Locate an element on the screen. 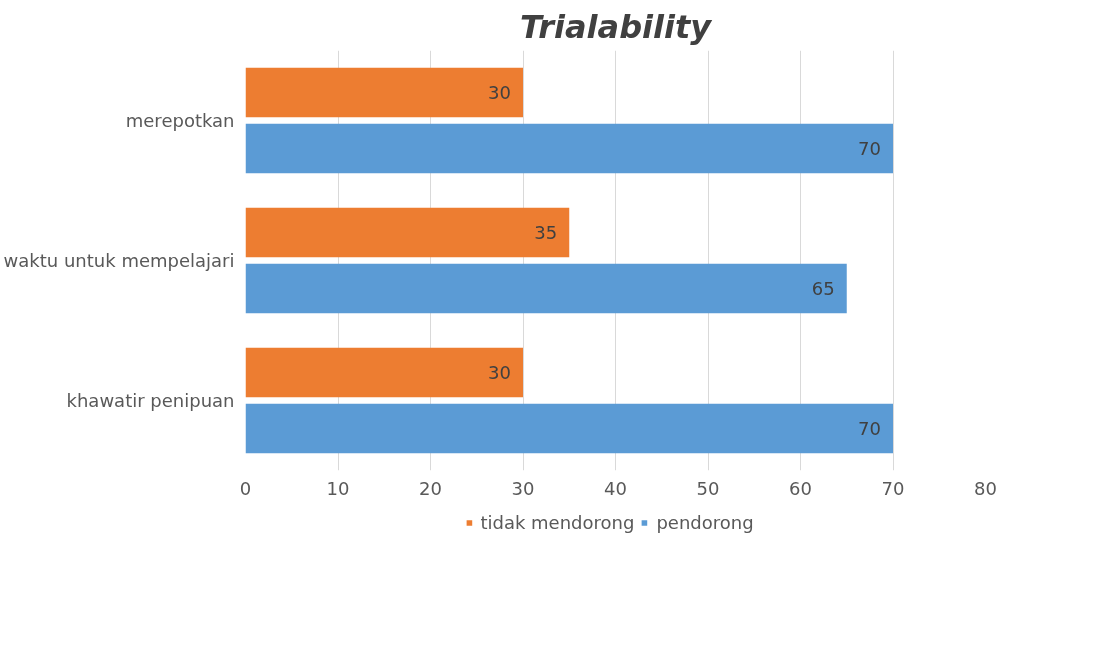 This screenshot has width=1101, height=647. legend-label: pendorong is located at coordinates (705, 522).